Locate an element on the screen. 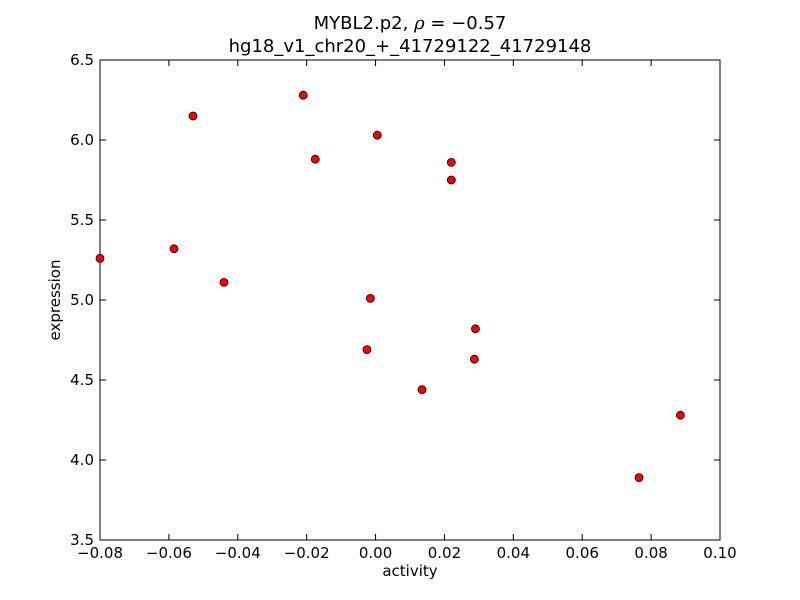  x-tick-label: −0.04 is located at coordinates (238, 553).